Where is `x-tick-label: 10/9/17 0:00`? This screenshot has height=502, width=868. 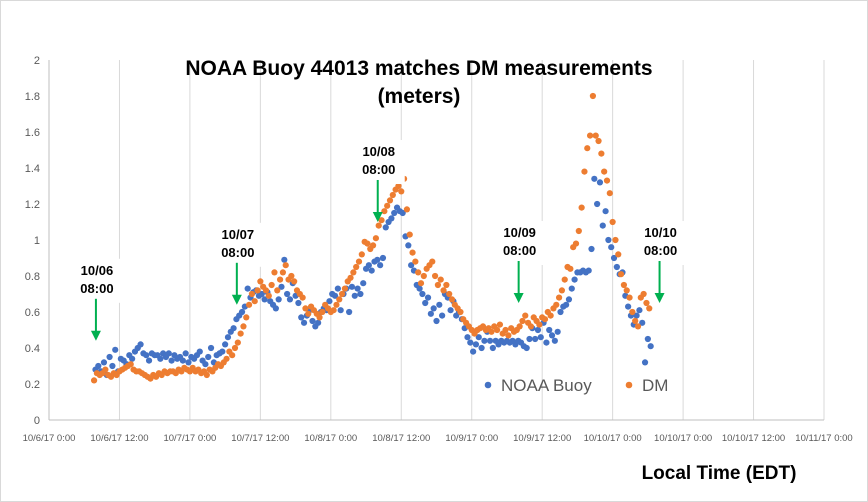
x-tick-label: 10/9/17 0:00 is located at coordinates (471, 438).